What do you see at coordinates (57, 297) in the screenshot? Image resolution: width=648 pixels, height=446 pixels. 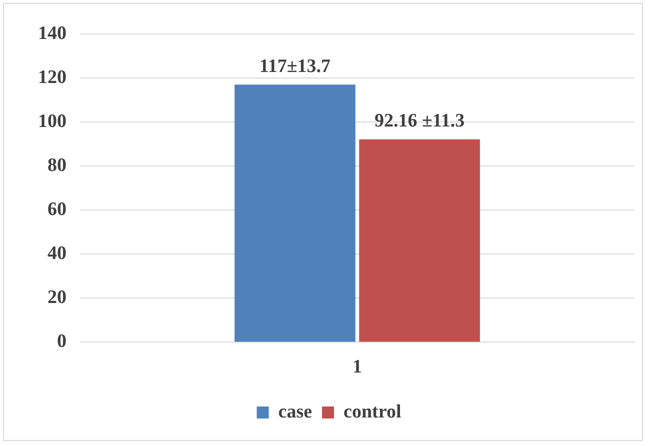 I see `y-tick-label: 20` at bounding box center [57, 297].